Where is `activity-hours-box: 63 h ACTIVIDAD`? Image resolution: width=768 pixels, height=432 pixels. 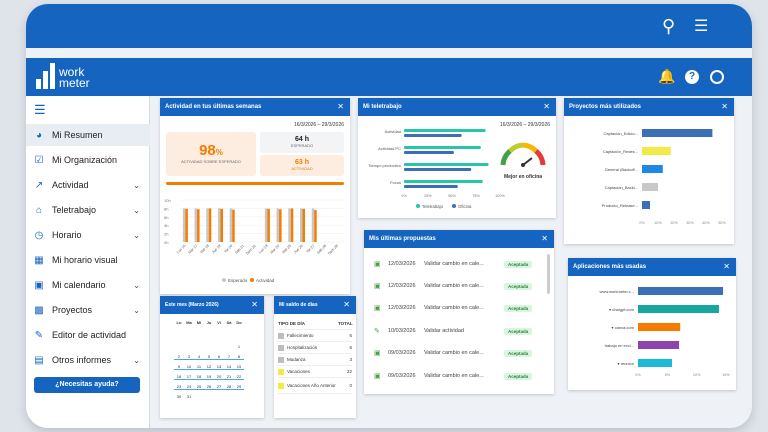
activity-hours-box: 63 h ACTIVIDAD is located at coordinates (302, 165).